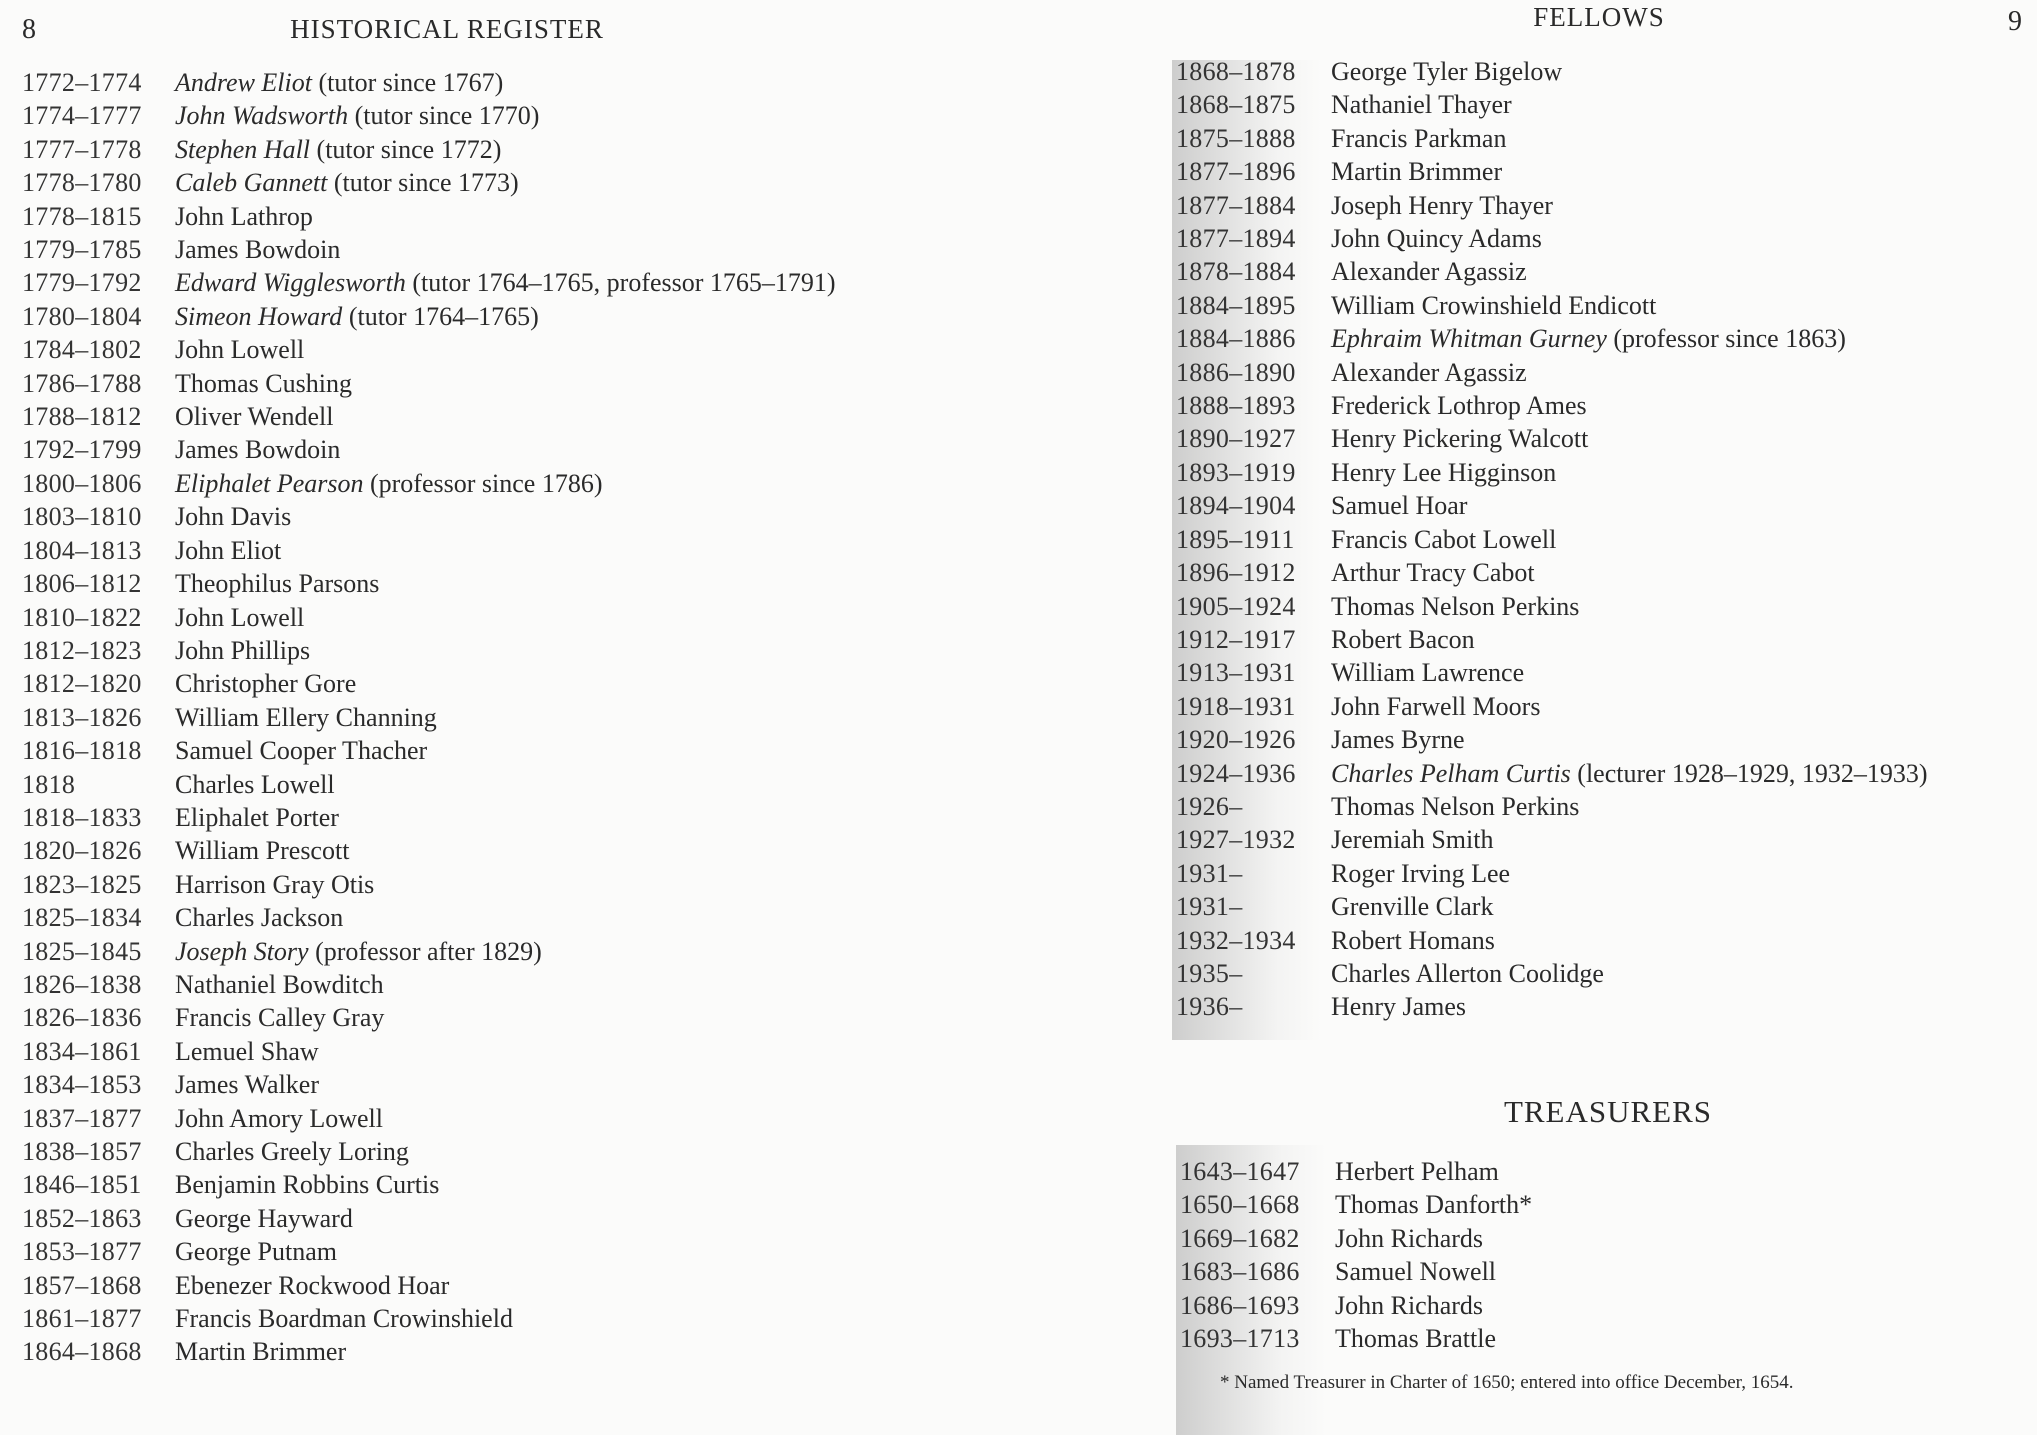 This screenshot has height=1435, width=2037. Describe the element at coordinates (1433, 573) in the screenshot. I see `person-name: Arthur Tracy Cabot` at that location.